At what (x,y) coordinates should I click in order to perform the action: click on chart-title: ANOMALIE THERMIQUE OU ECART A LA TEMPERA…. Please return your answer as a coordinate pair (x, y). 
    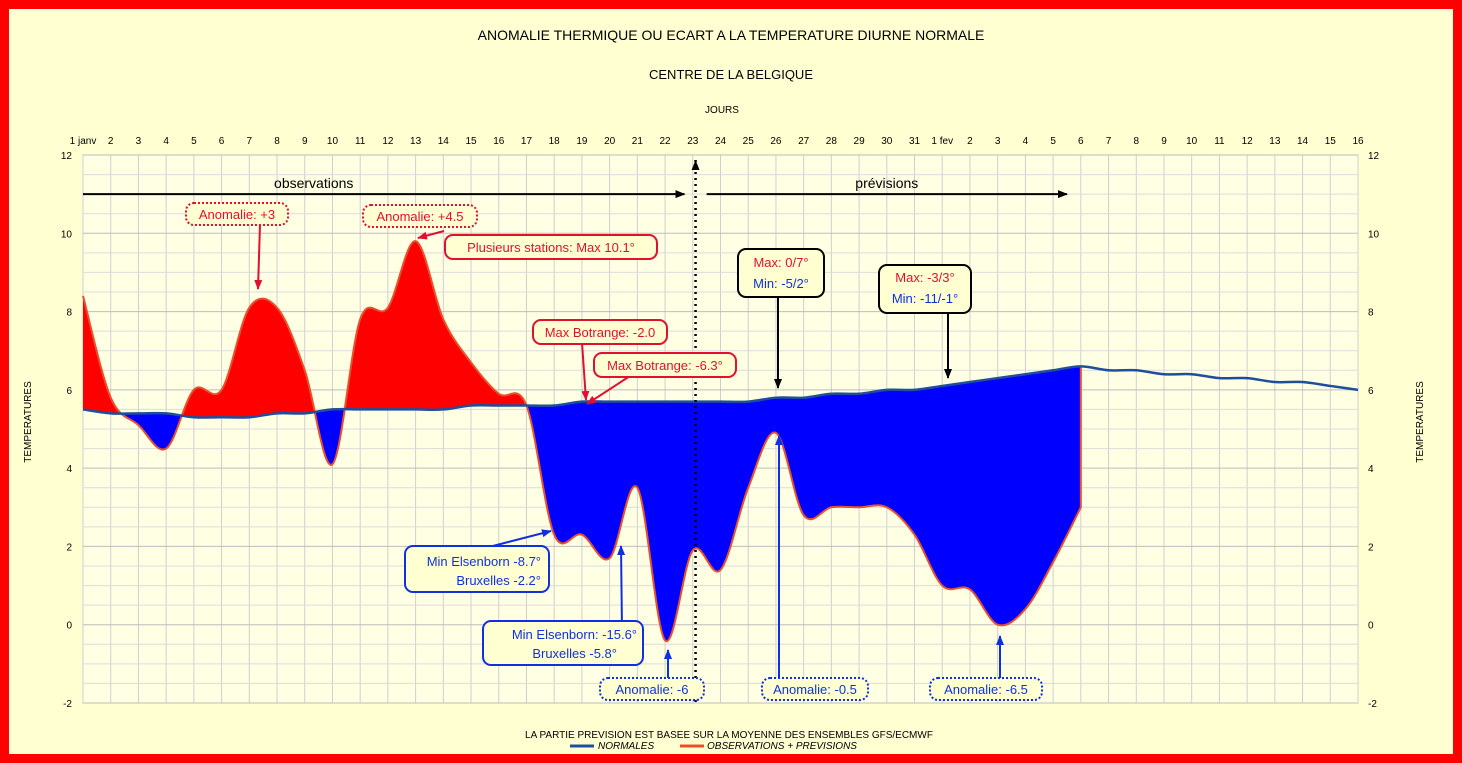
    Looking at the image, I should click on (731, 35).